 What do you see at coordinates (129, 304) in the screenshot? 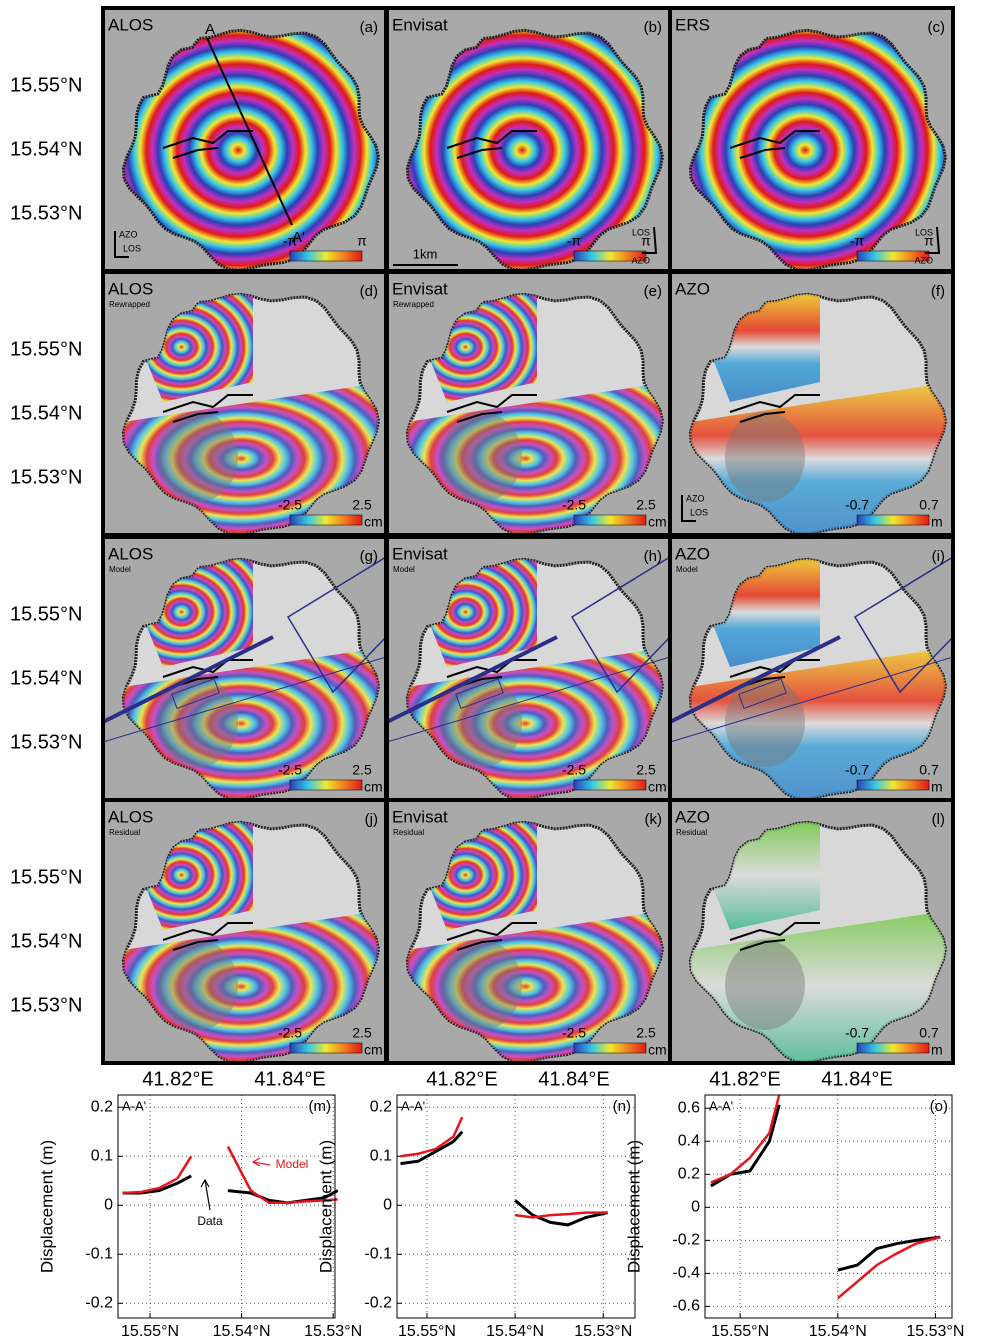
I see `panel-subtitle: Rewrapped` at bounding box center [129, 304].